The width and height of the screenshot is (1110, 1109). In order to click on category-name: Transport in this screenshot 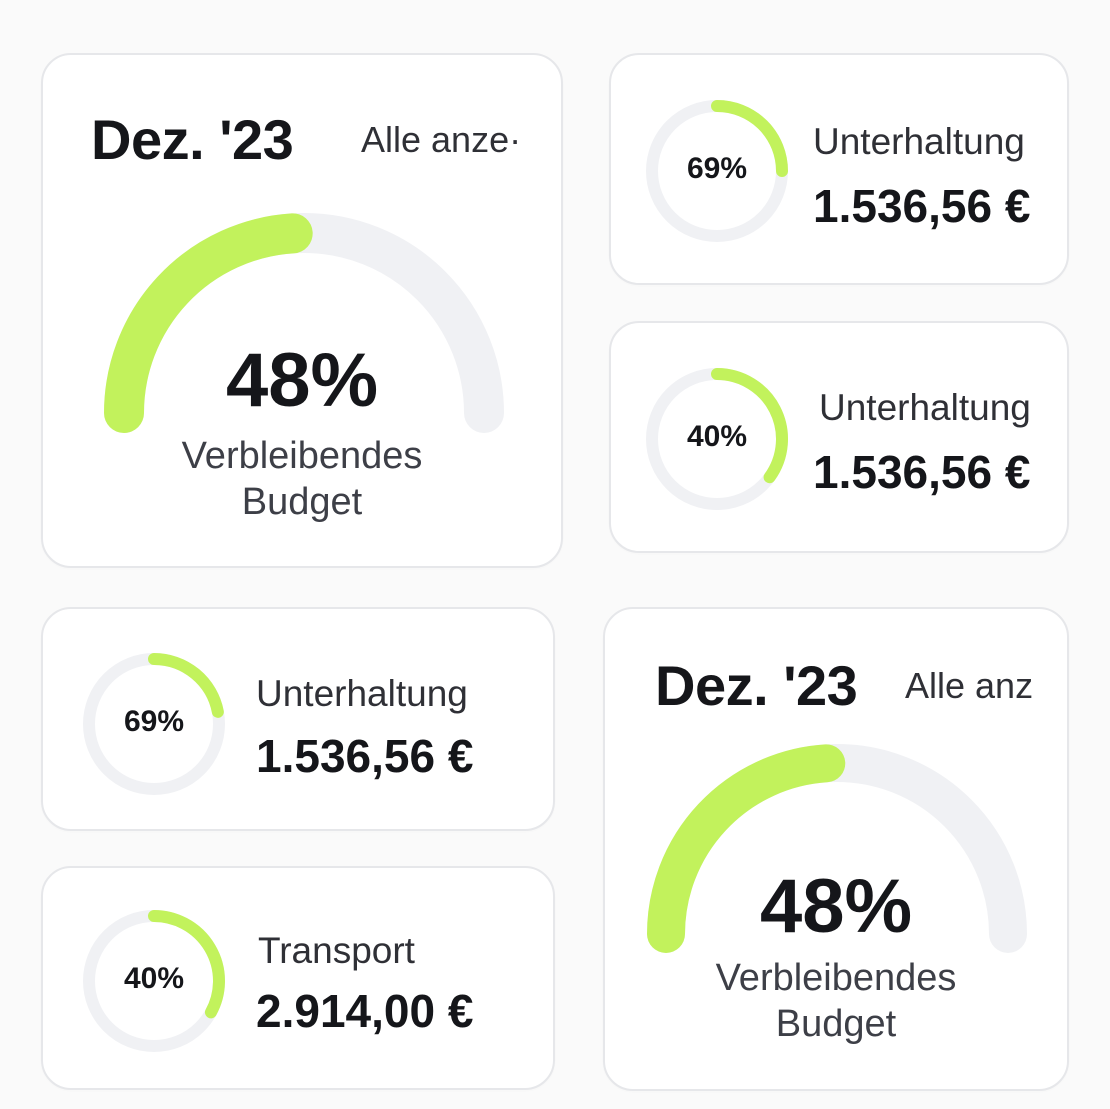, I will do `click(336, 950)`.